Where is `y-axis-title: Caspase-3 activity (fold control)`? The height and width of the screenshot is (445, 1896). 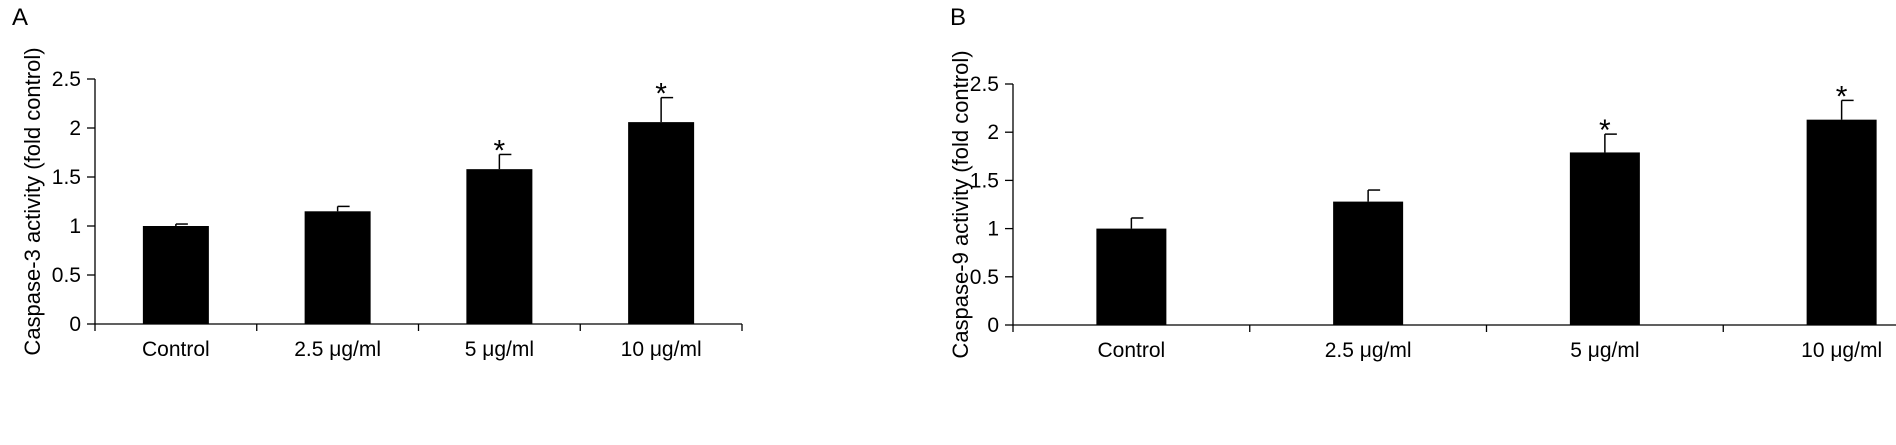 y-axis-title: Caspase-3 activity (fold control) is located at coordinates (32, 201).